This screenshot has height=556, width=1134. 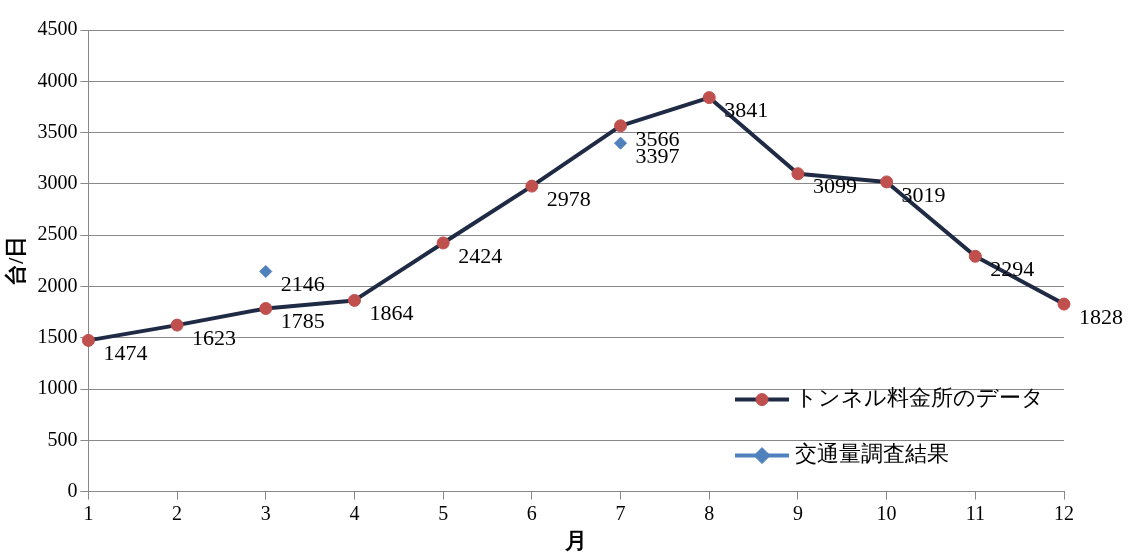 What do you see at coordinates (57, 79) in the screenshot?
I see `y-tick-label: 4000` at bounding box center [57, 79].